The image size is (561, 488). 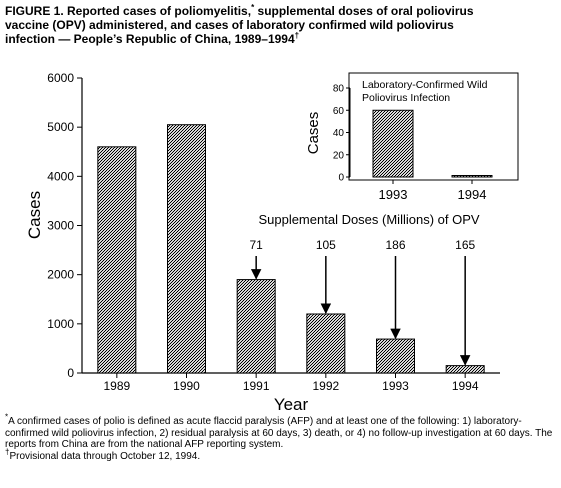 What do you see at coordinates (393, 194) in the screenshot?
I see `inset-x-tick-label: 1993` at bounding box center [393, 194].